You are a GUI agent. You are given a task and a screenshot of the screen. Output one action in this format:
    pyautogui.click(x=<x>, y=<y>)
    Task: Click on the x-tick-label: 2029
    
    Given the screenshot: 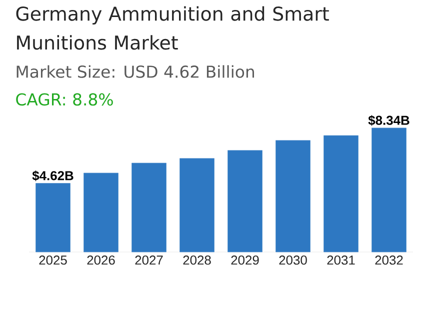 What is the action you would take?
    pyautogui.click(x=245, y=260)
    